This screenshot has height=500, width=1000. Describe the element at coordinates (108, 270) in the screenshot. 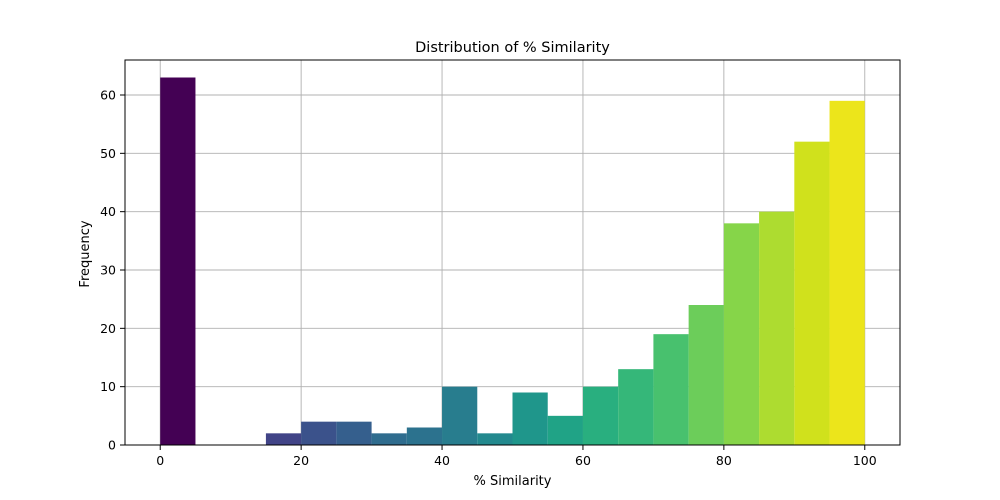

I see `y-tick-label: 30` at that location.